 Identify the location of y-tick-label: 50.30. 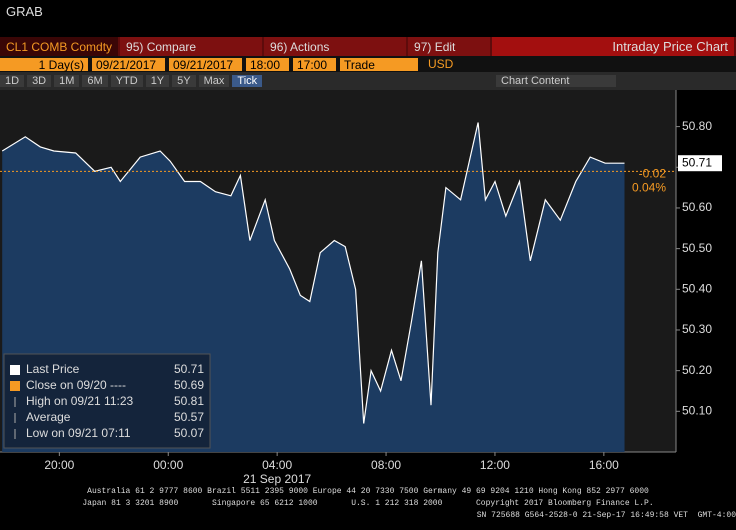
(697, 329).